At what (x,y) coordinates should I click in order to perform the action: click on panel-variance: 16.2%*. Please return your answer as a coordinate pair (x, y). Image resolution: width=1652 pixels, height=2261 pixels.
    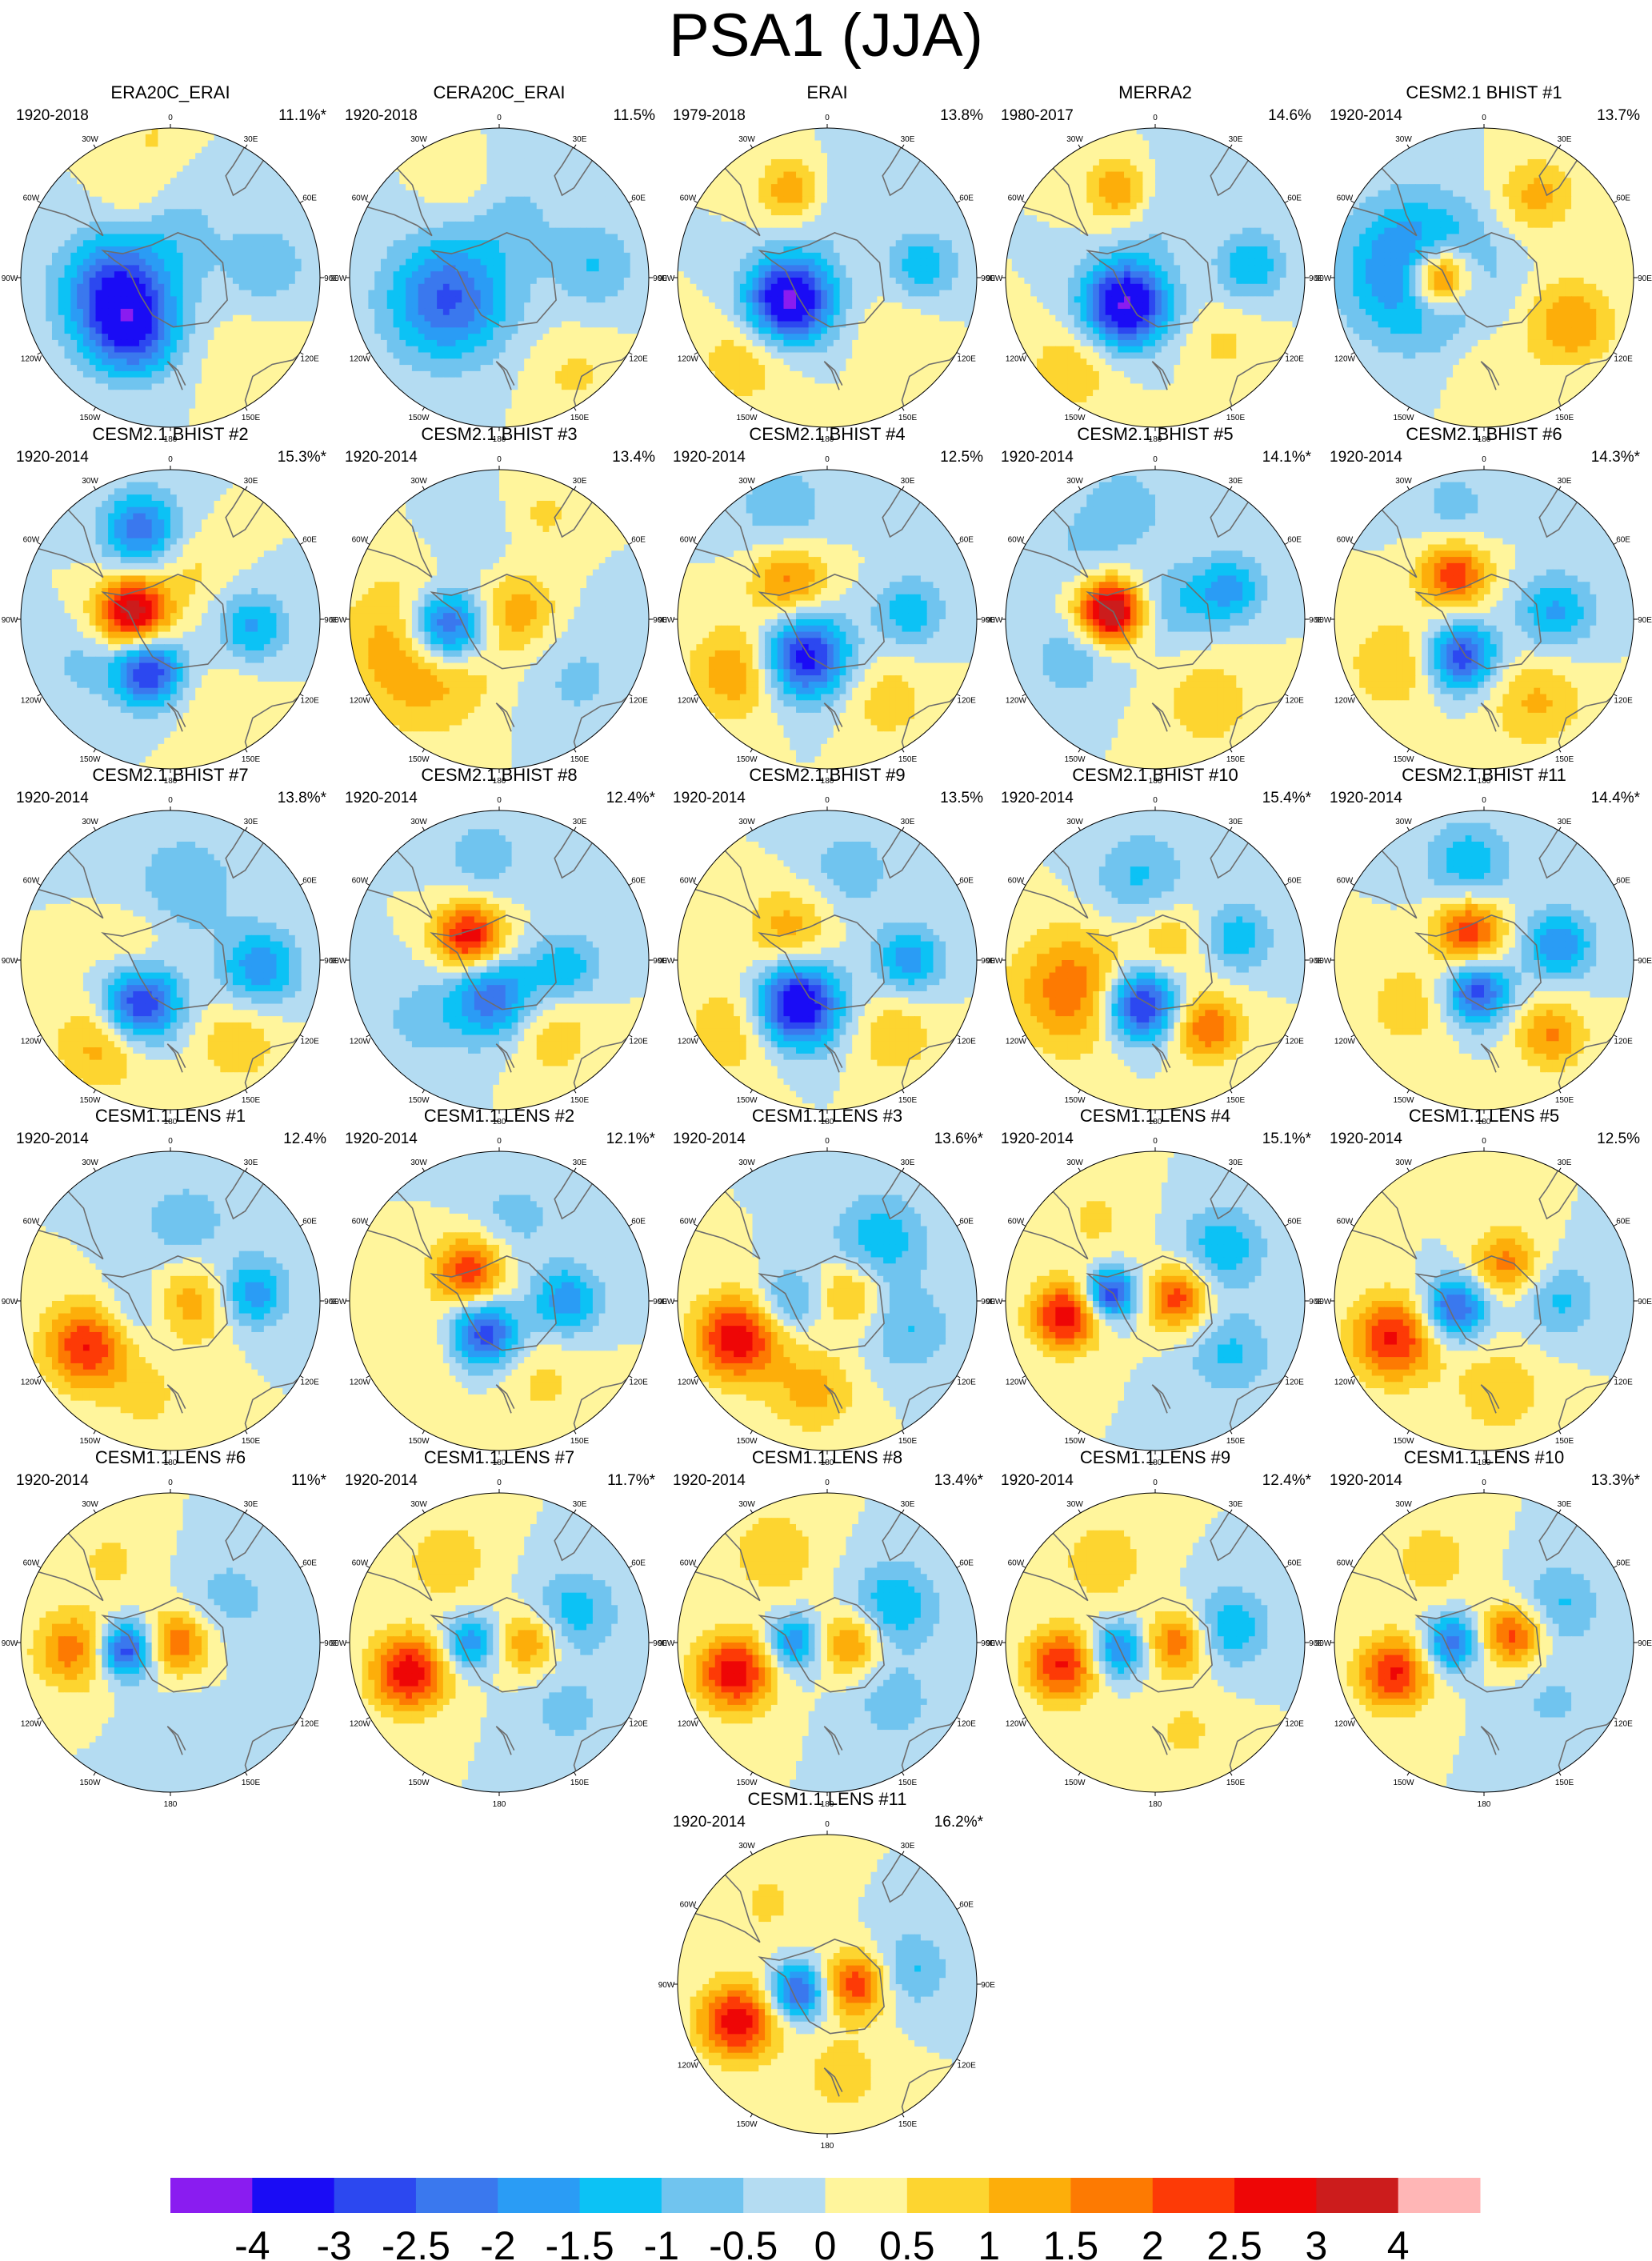
    Looking at the image, I should click on (959, 1822).